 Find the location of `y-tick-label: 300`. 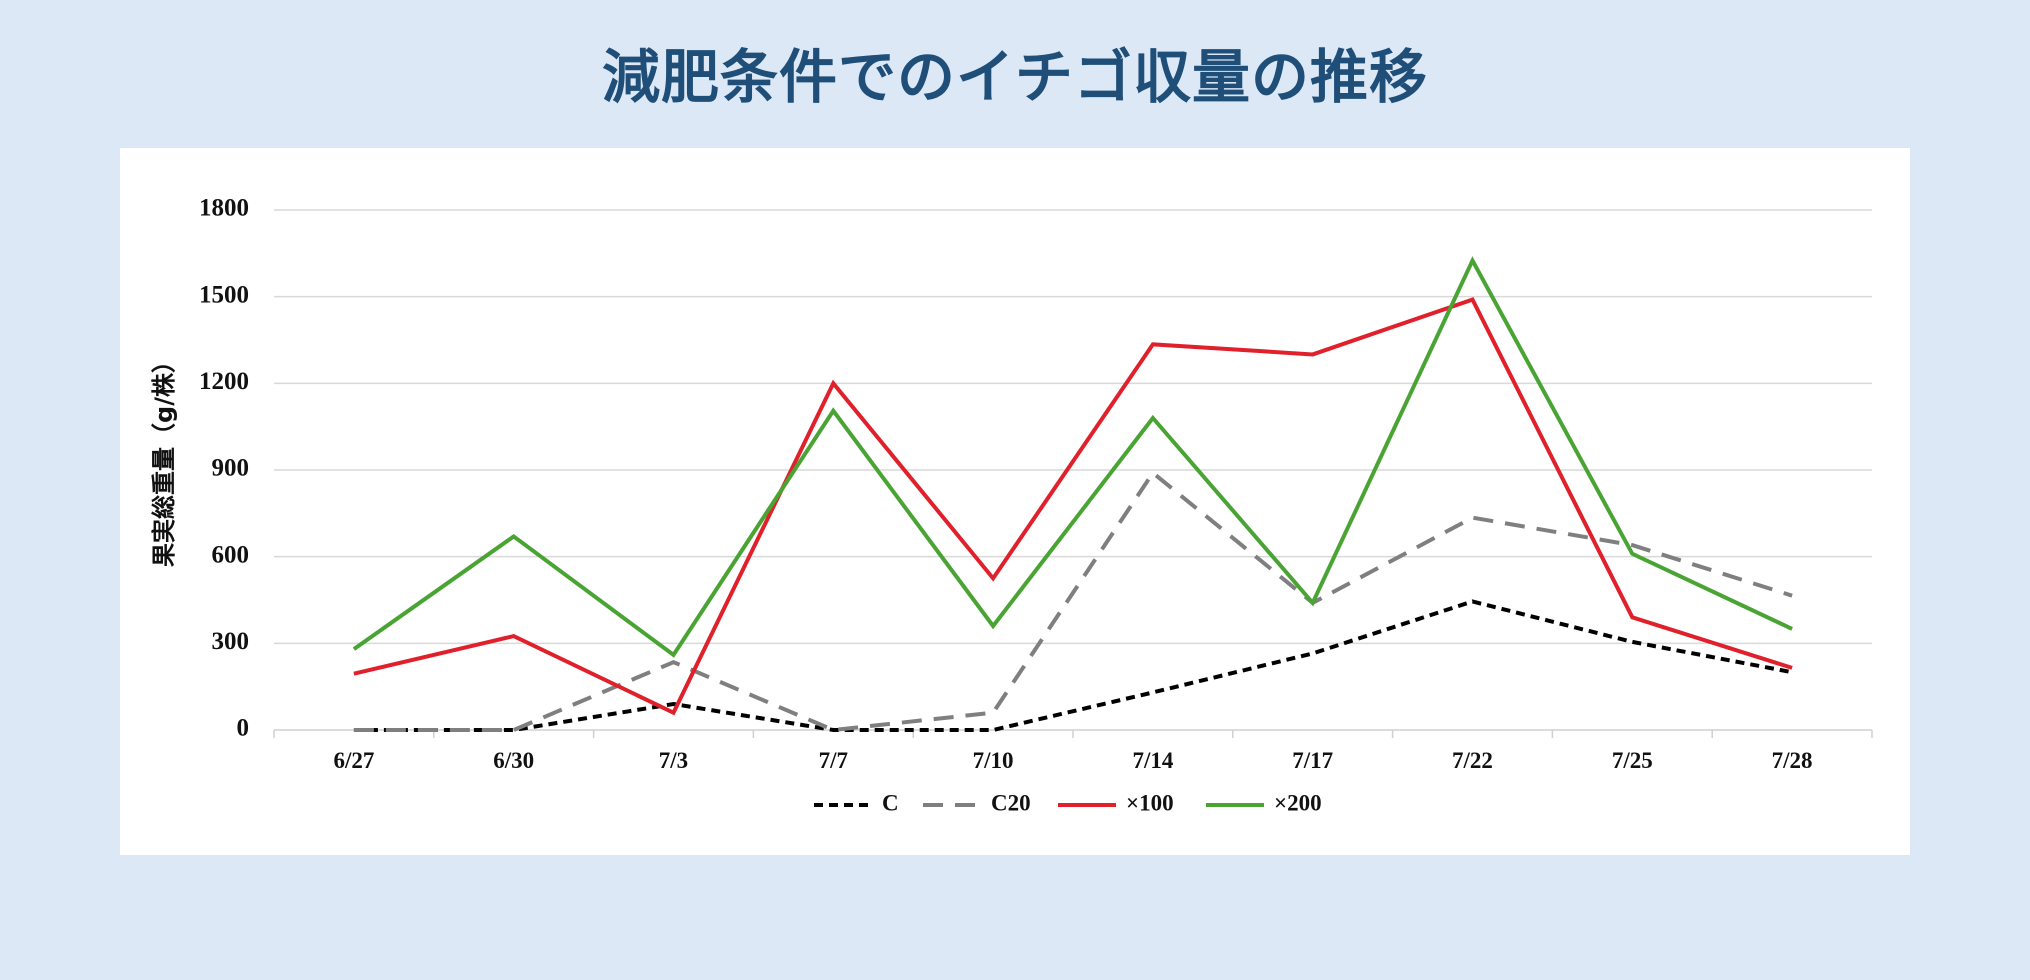

y-tick-label: 300 is located at coordinates (231, 641).